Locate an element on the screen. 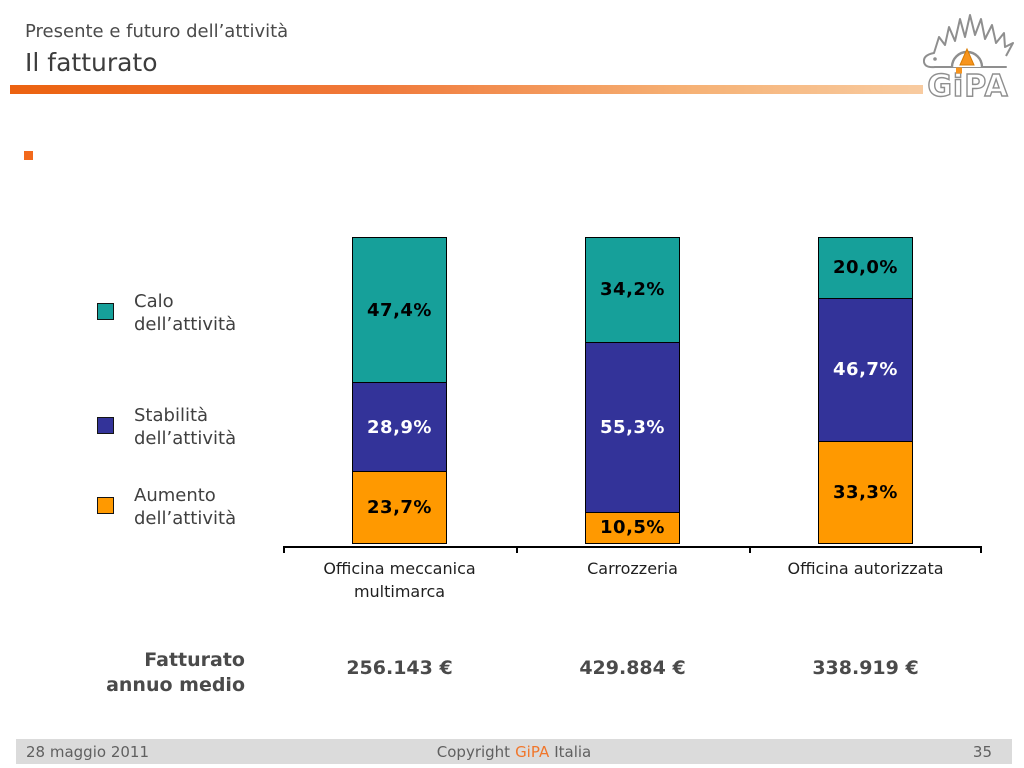  bar-segment-calo: 20,0% is located at coordinates (865, 268).